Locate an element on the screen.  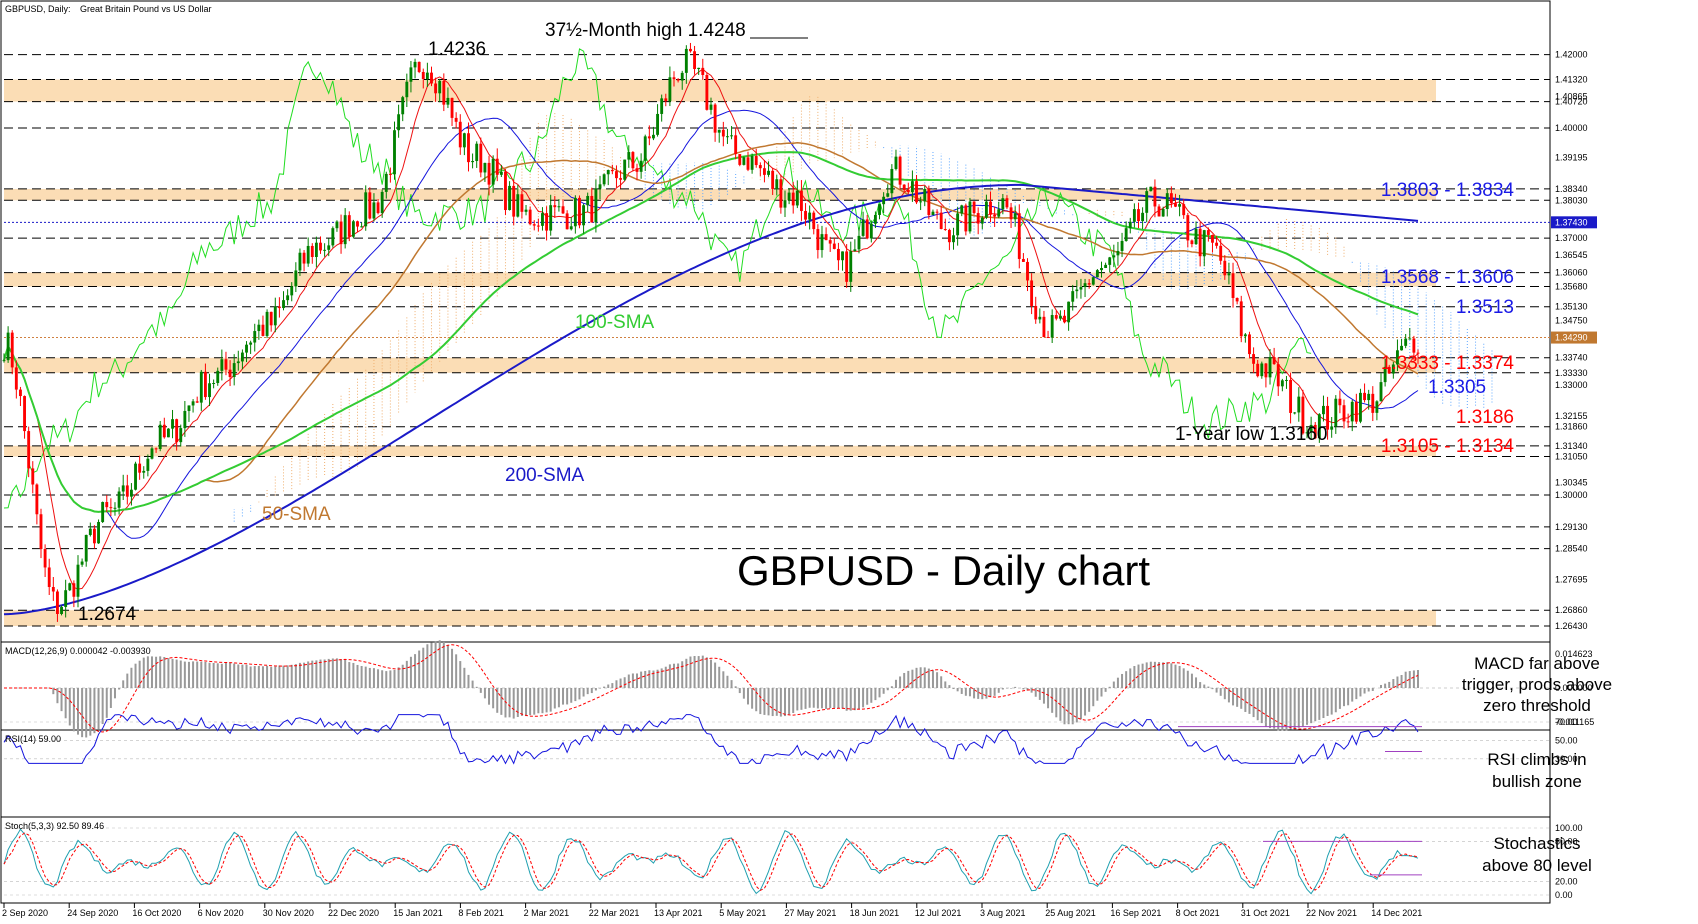
macd-note-1: MACD far above is located at coordinates (1537, 663).